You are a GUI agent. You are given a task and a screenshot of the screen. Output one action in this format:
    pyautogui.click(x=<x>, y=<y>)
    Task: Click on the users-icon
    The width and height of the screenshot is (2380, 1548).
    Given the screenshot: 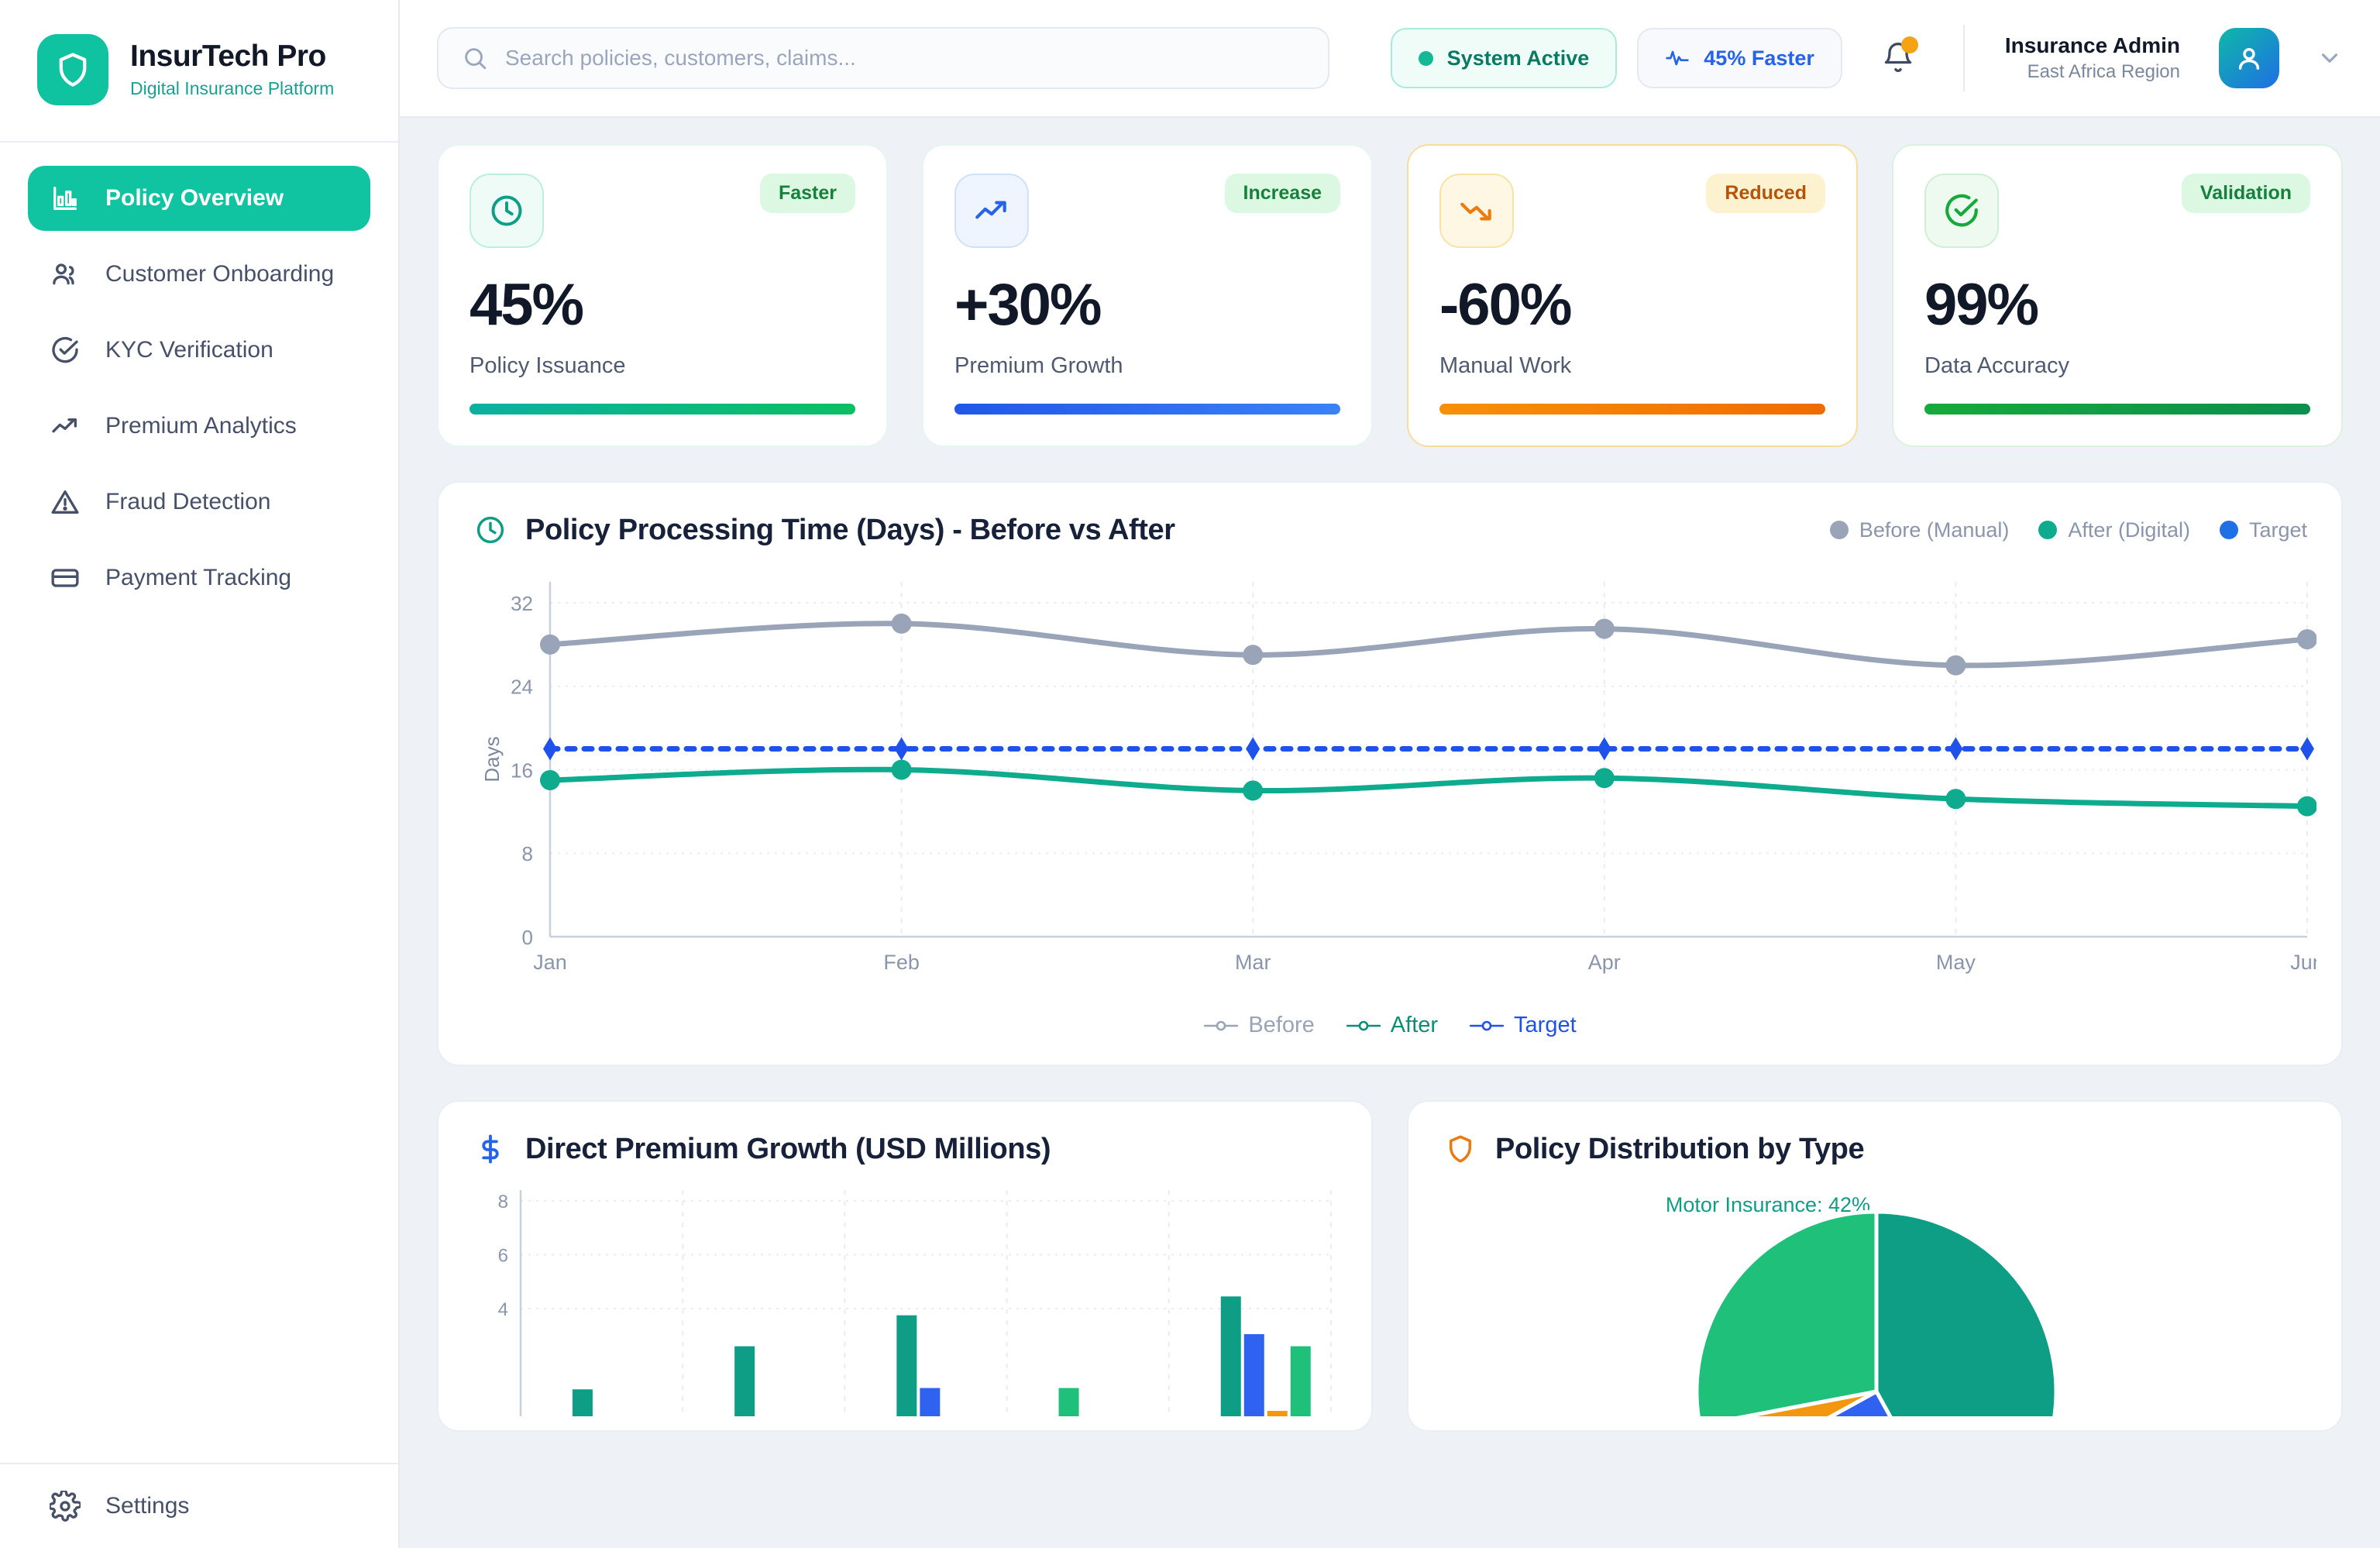 What is the action you would take?
    pyautogui.click(x=65, y=274)
    